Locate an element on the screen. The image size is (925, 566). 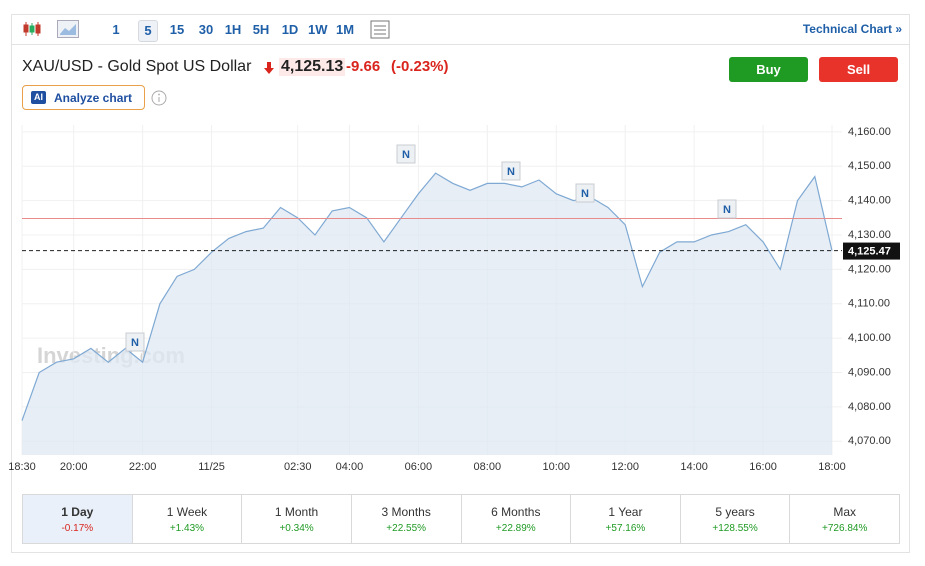
period-change: +22.89% is located at coordinates (515, 528).